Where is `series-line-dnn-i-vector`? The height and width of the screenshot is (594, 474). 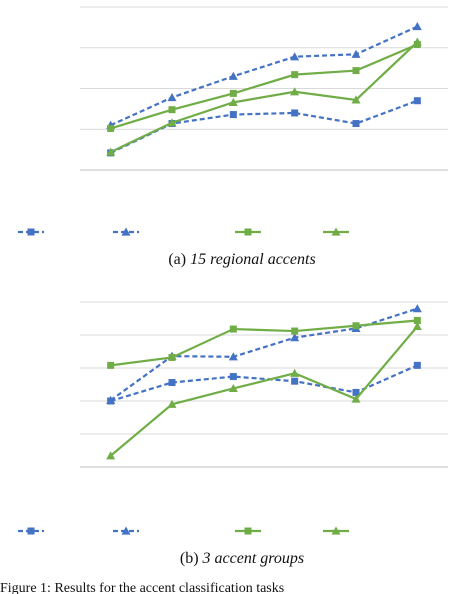
series-line-dnn-i-vector is located at coordinates (264, 76).